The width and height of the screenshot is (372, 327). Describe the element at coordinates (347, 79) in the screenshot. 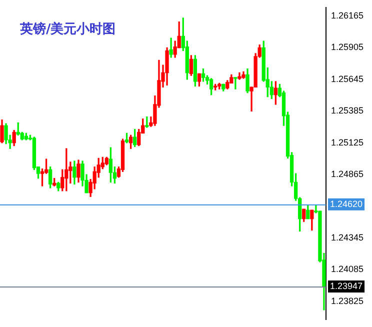

I see `y-tick-label: 1.25645` at that location.